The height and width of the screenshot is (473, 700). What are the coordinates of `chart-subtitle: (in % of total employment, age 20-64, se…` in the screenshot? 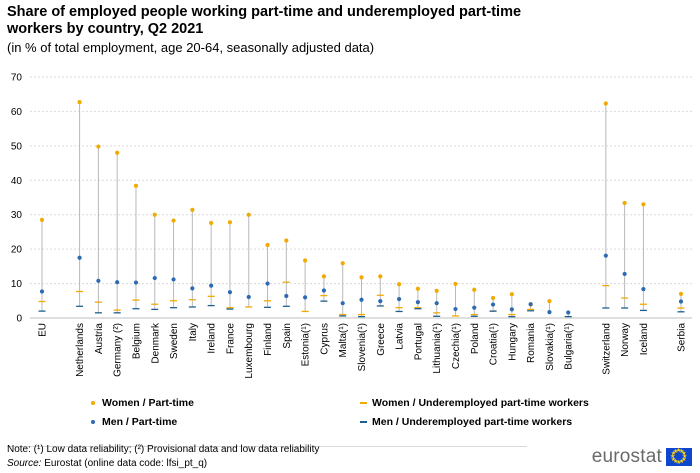 It's located at (191, 47).